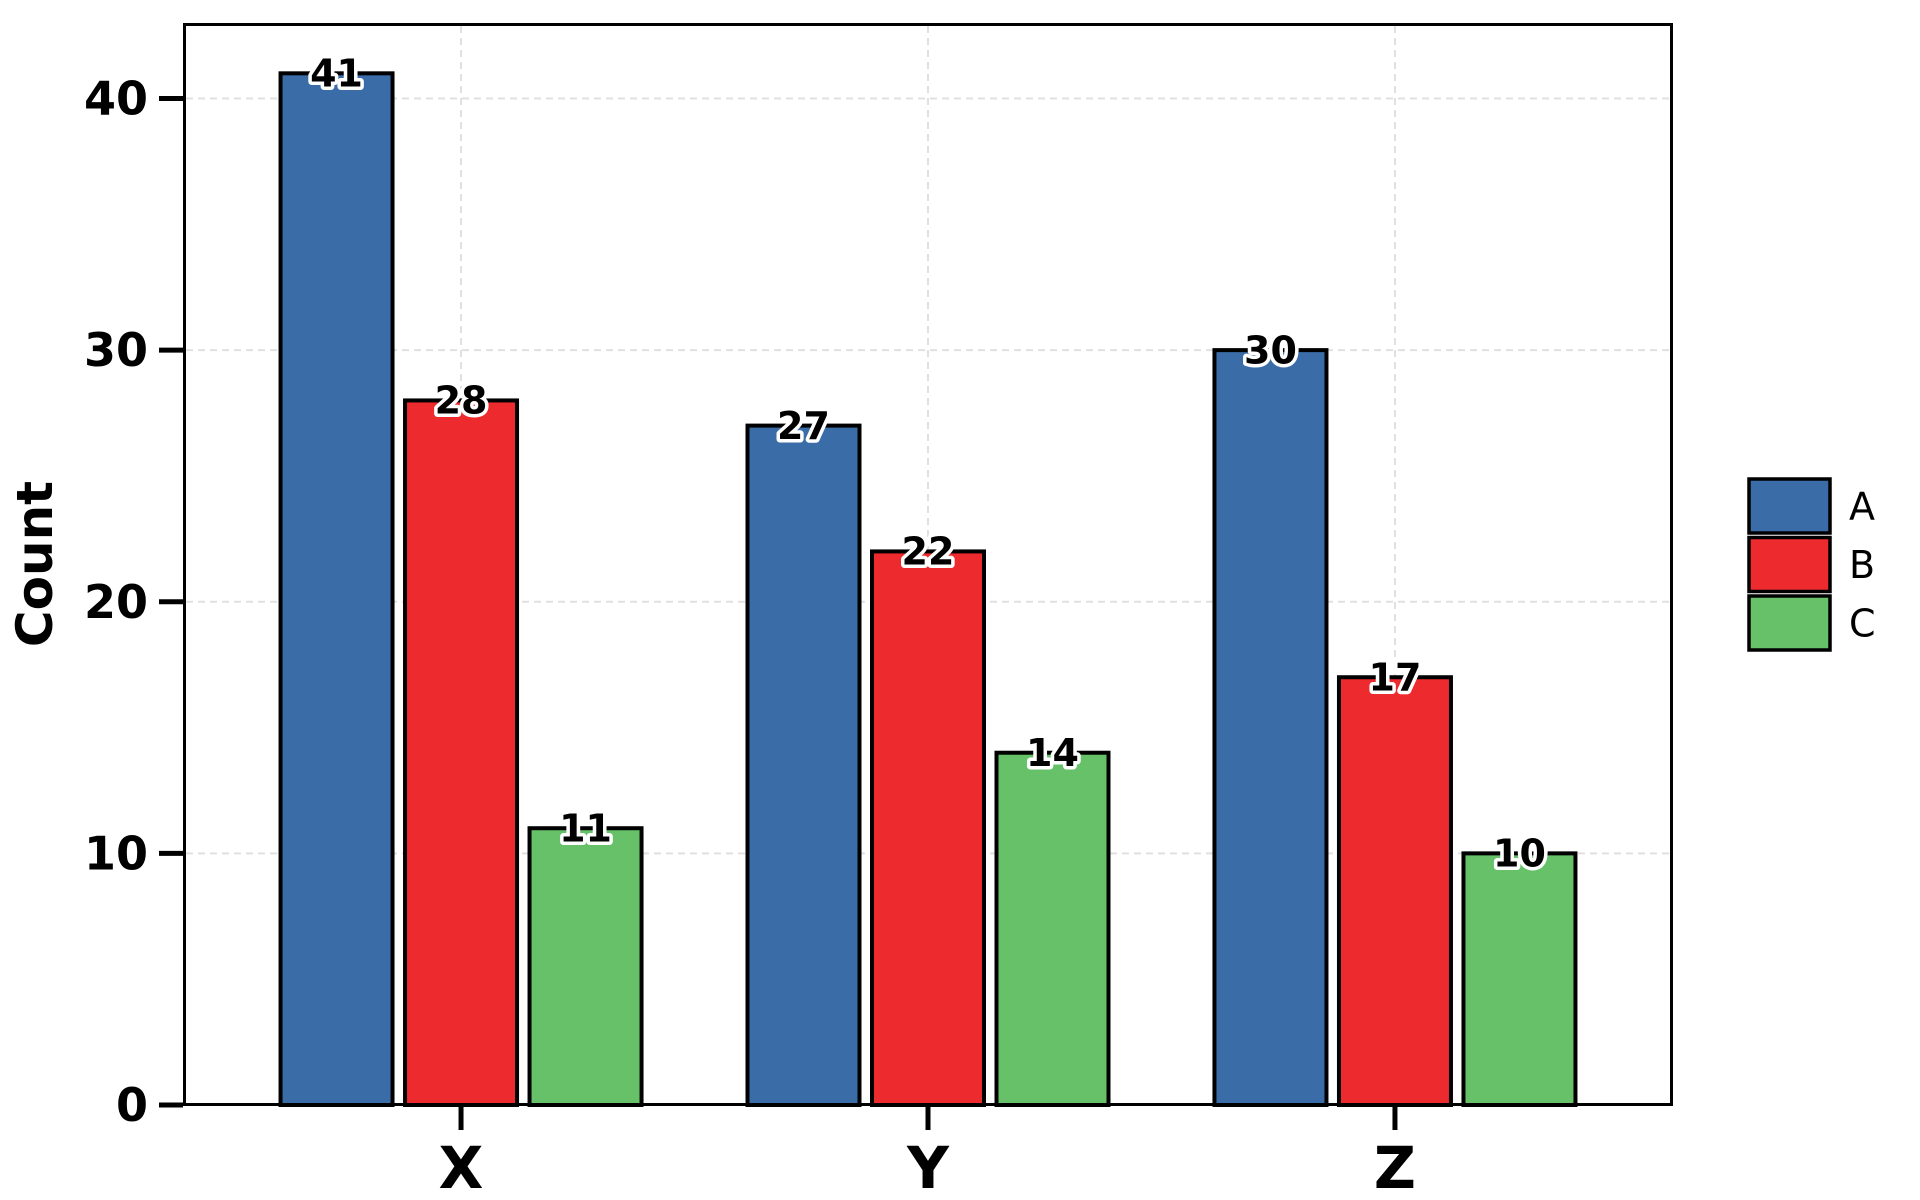  Describe the element at coordinates (1862, 623) in the screenshot. I see `legend-label-C: C` at that location.